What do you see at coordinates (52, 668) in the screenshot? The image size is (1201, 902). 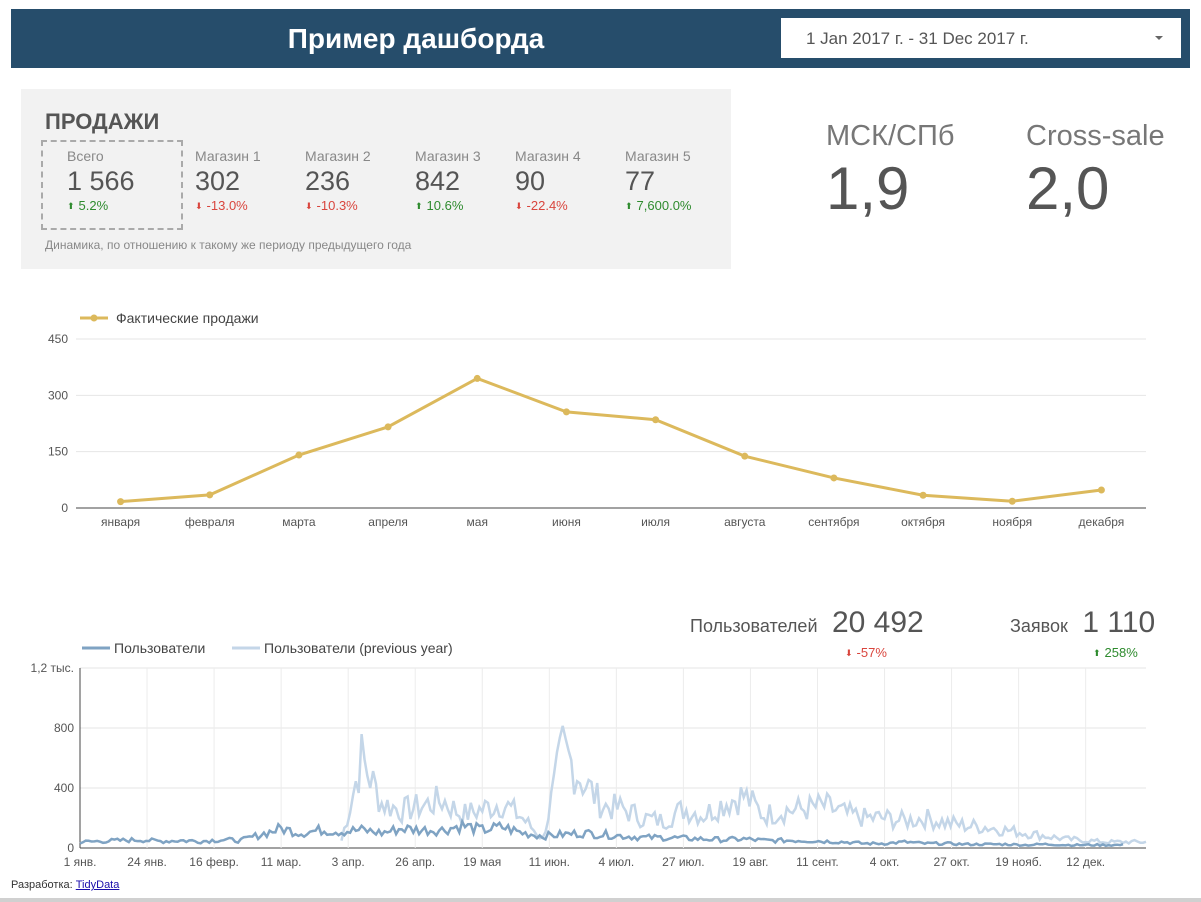 I see `y-tick-label: 1,2 тыс.` at bounding box center [52, 668].